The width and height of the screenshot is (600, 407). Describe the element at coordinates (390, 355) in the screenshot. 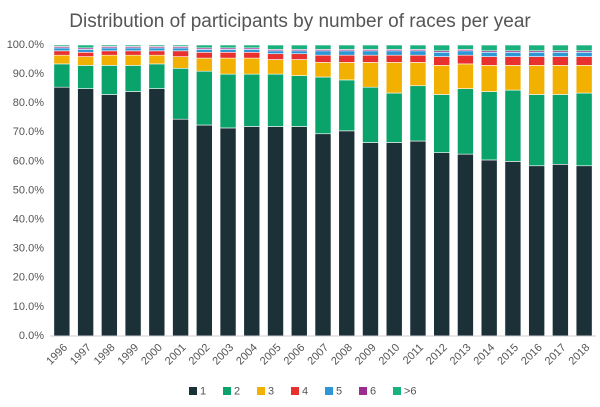

I see `x-tick-label: 2010` at that location.